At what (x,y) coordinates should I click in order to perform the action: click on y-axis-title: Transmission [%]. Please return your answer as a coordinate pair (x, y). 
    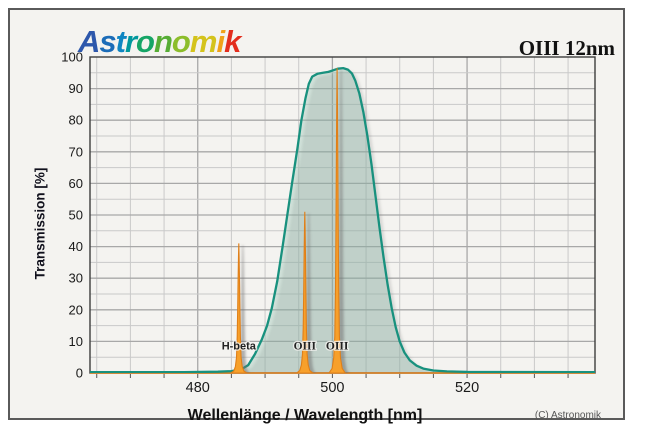
    Looking at the image, I should click on (40, 223).